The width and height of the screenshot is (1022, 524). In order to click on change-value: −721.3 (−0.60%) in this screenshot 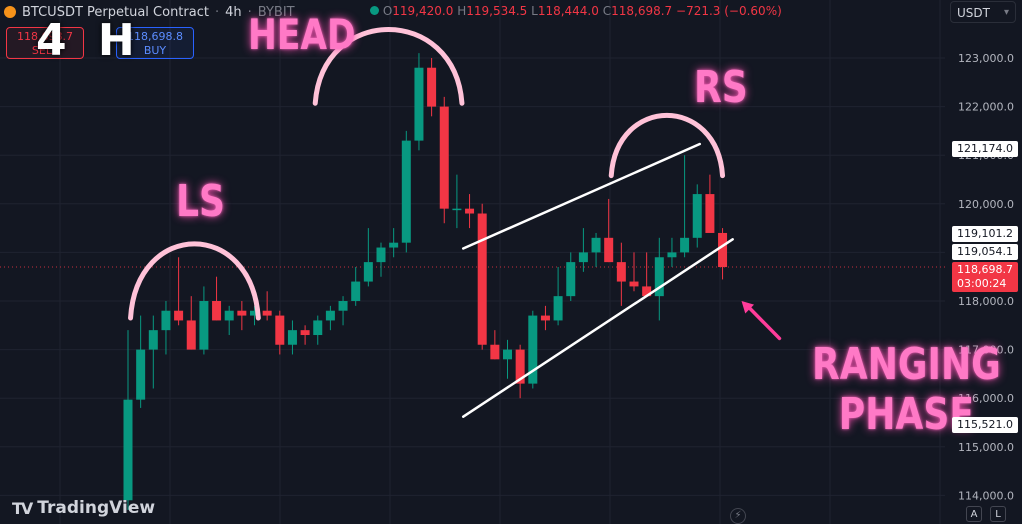, I will do `click(729, 11)`.